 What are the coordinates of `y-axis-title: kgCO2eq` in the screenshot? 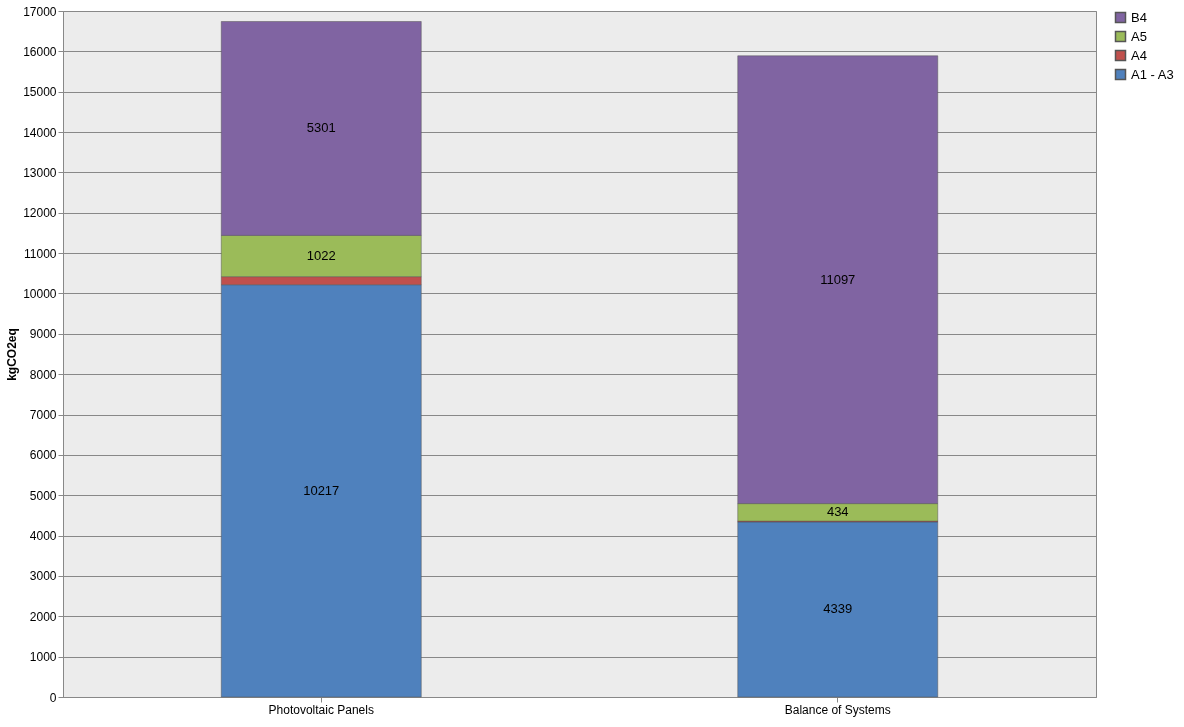 It's located at (12, 354).